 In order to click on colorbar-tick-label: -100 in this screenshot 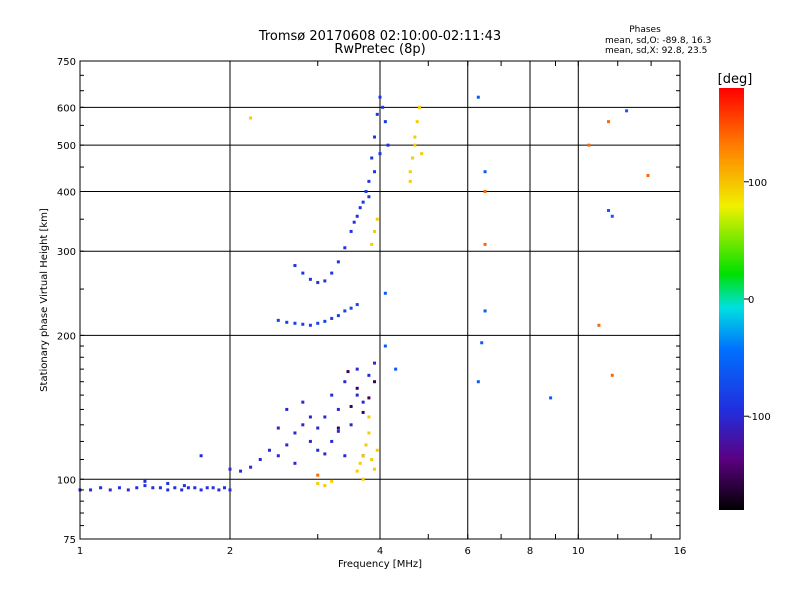, I will do `click(759, 417)`.